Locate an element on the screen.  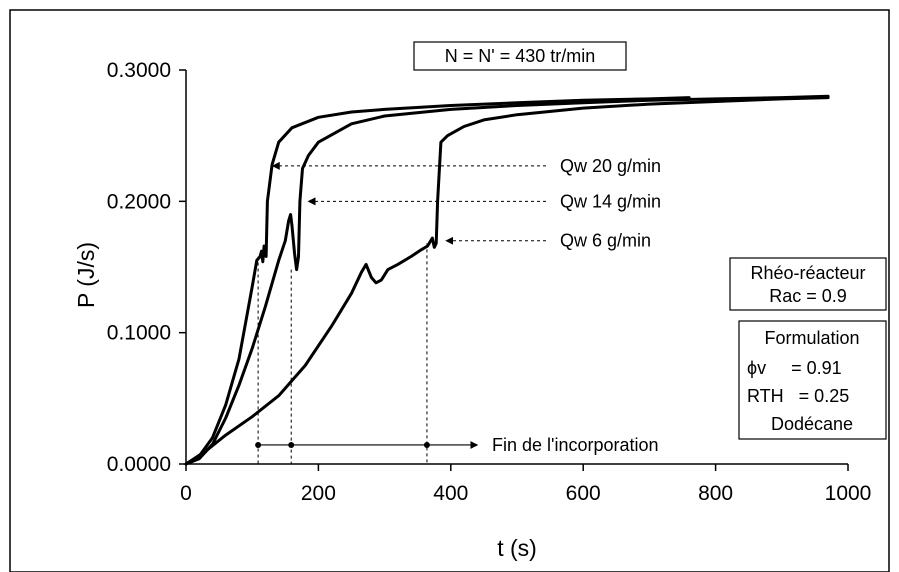
y-tick-label: 0.0000 is located at coordinates (139, 464).